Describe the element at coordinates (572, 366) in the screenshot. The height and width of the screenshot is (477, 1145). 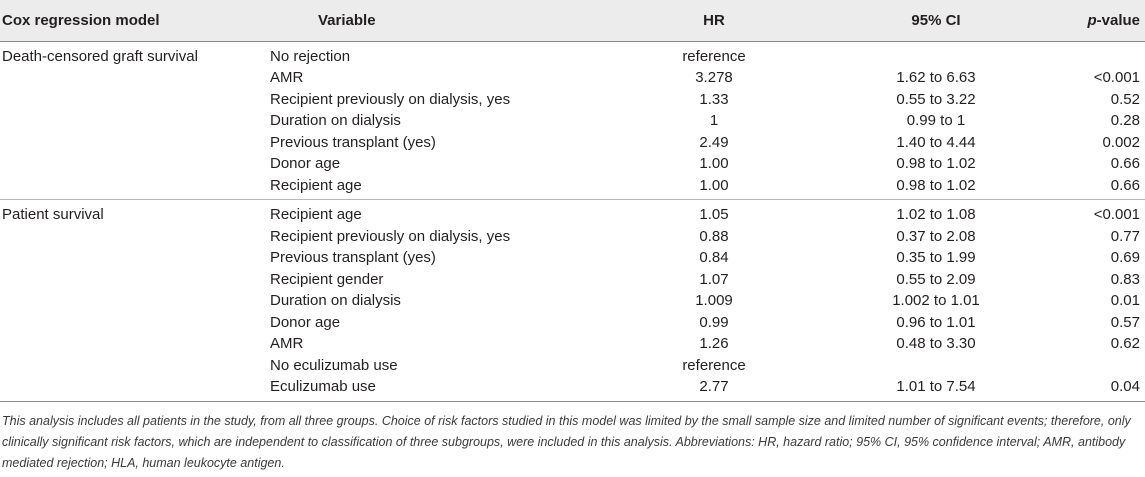
I see `table-row: No eculizumab use reference` at that location.